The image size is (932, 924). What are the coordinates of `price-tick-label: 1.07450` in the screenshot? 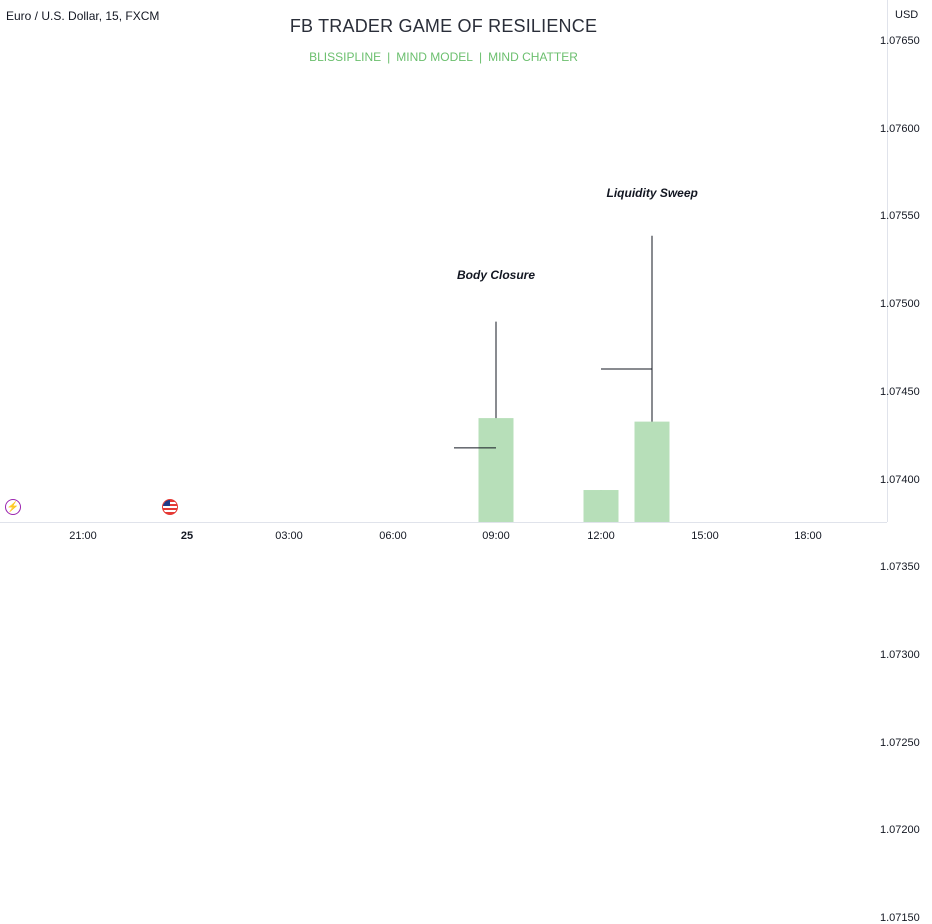 It's located at (900, 391).